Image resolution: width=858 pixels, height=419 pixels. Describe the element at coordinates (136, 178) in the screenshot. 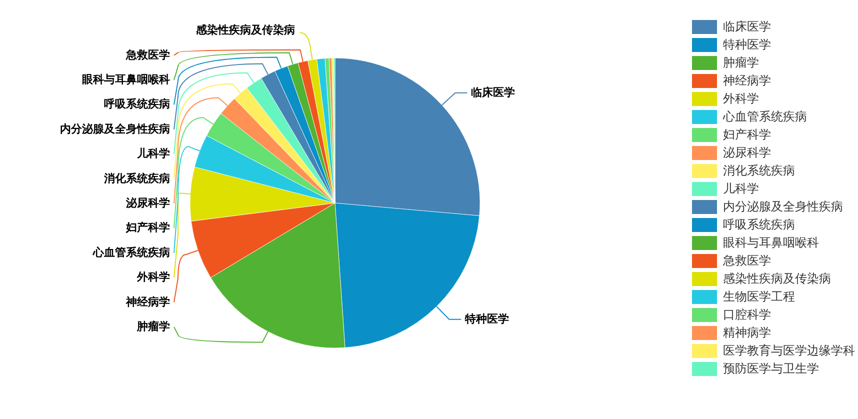

I see `slice-label: 消化系统疾病` at that location.